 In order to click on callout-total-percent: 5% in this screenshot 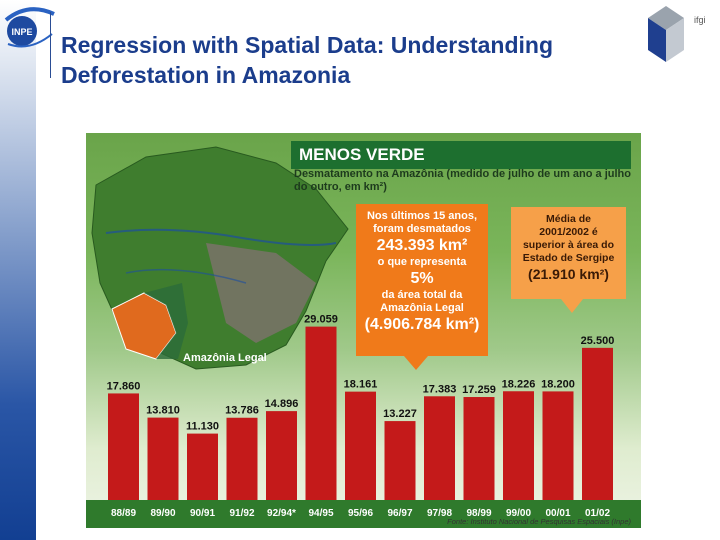, I will do `click(422, 278)`.